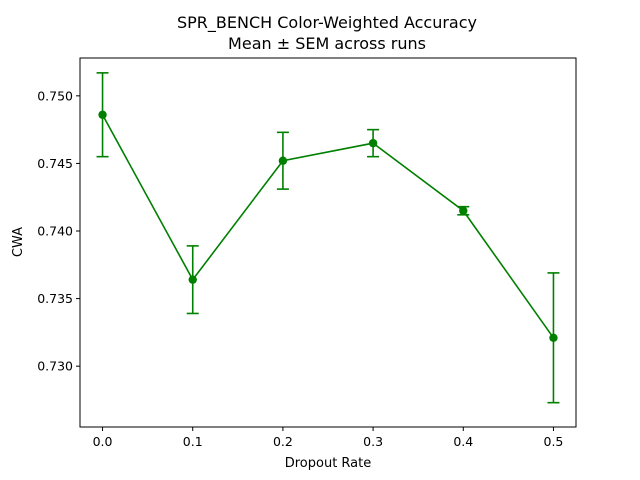 The image size is (640, 480). What do you see at coordinates (55, 366) in the screenshot?
I see `y-tick-label: 0.730` at bounding box center [55, 366].